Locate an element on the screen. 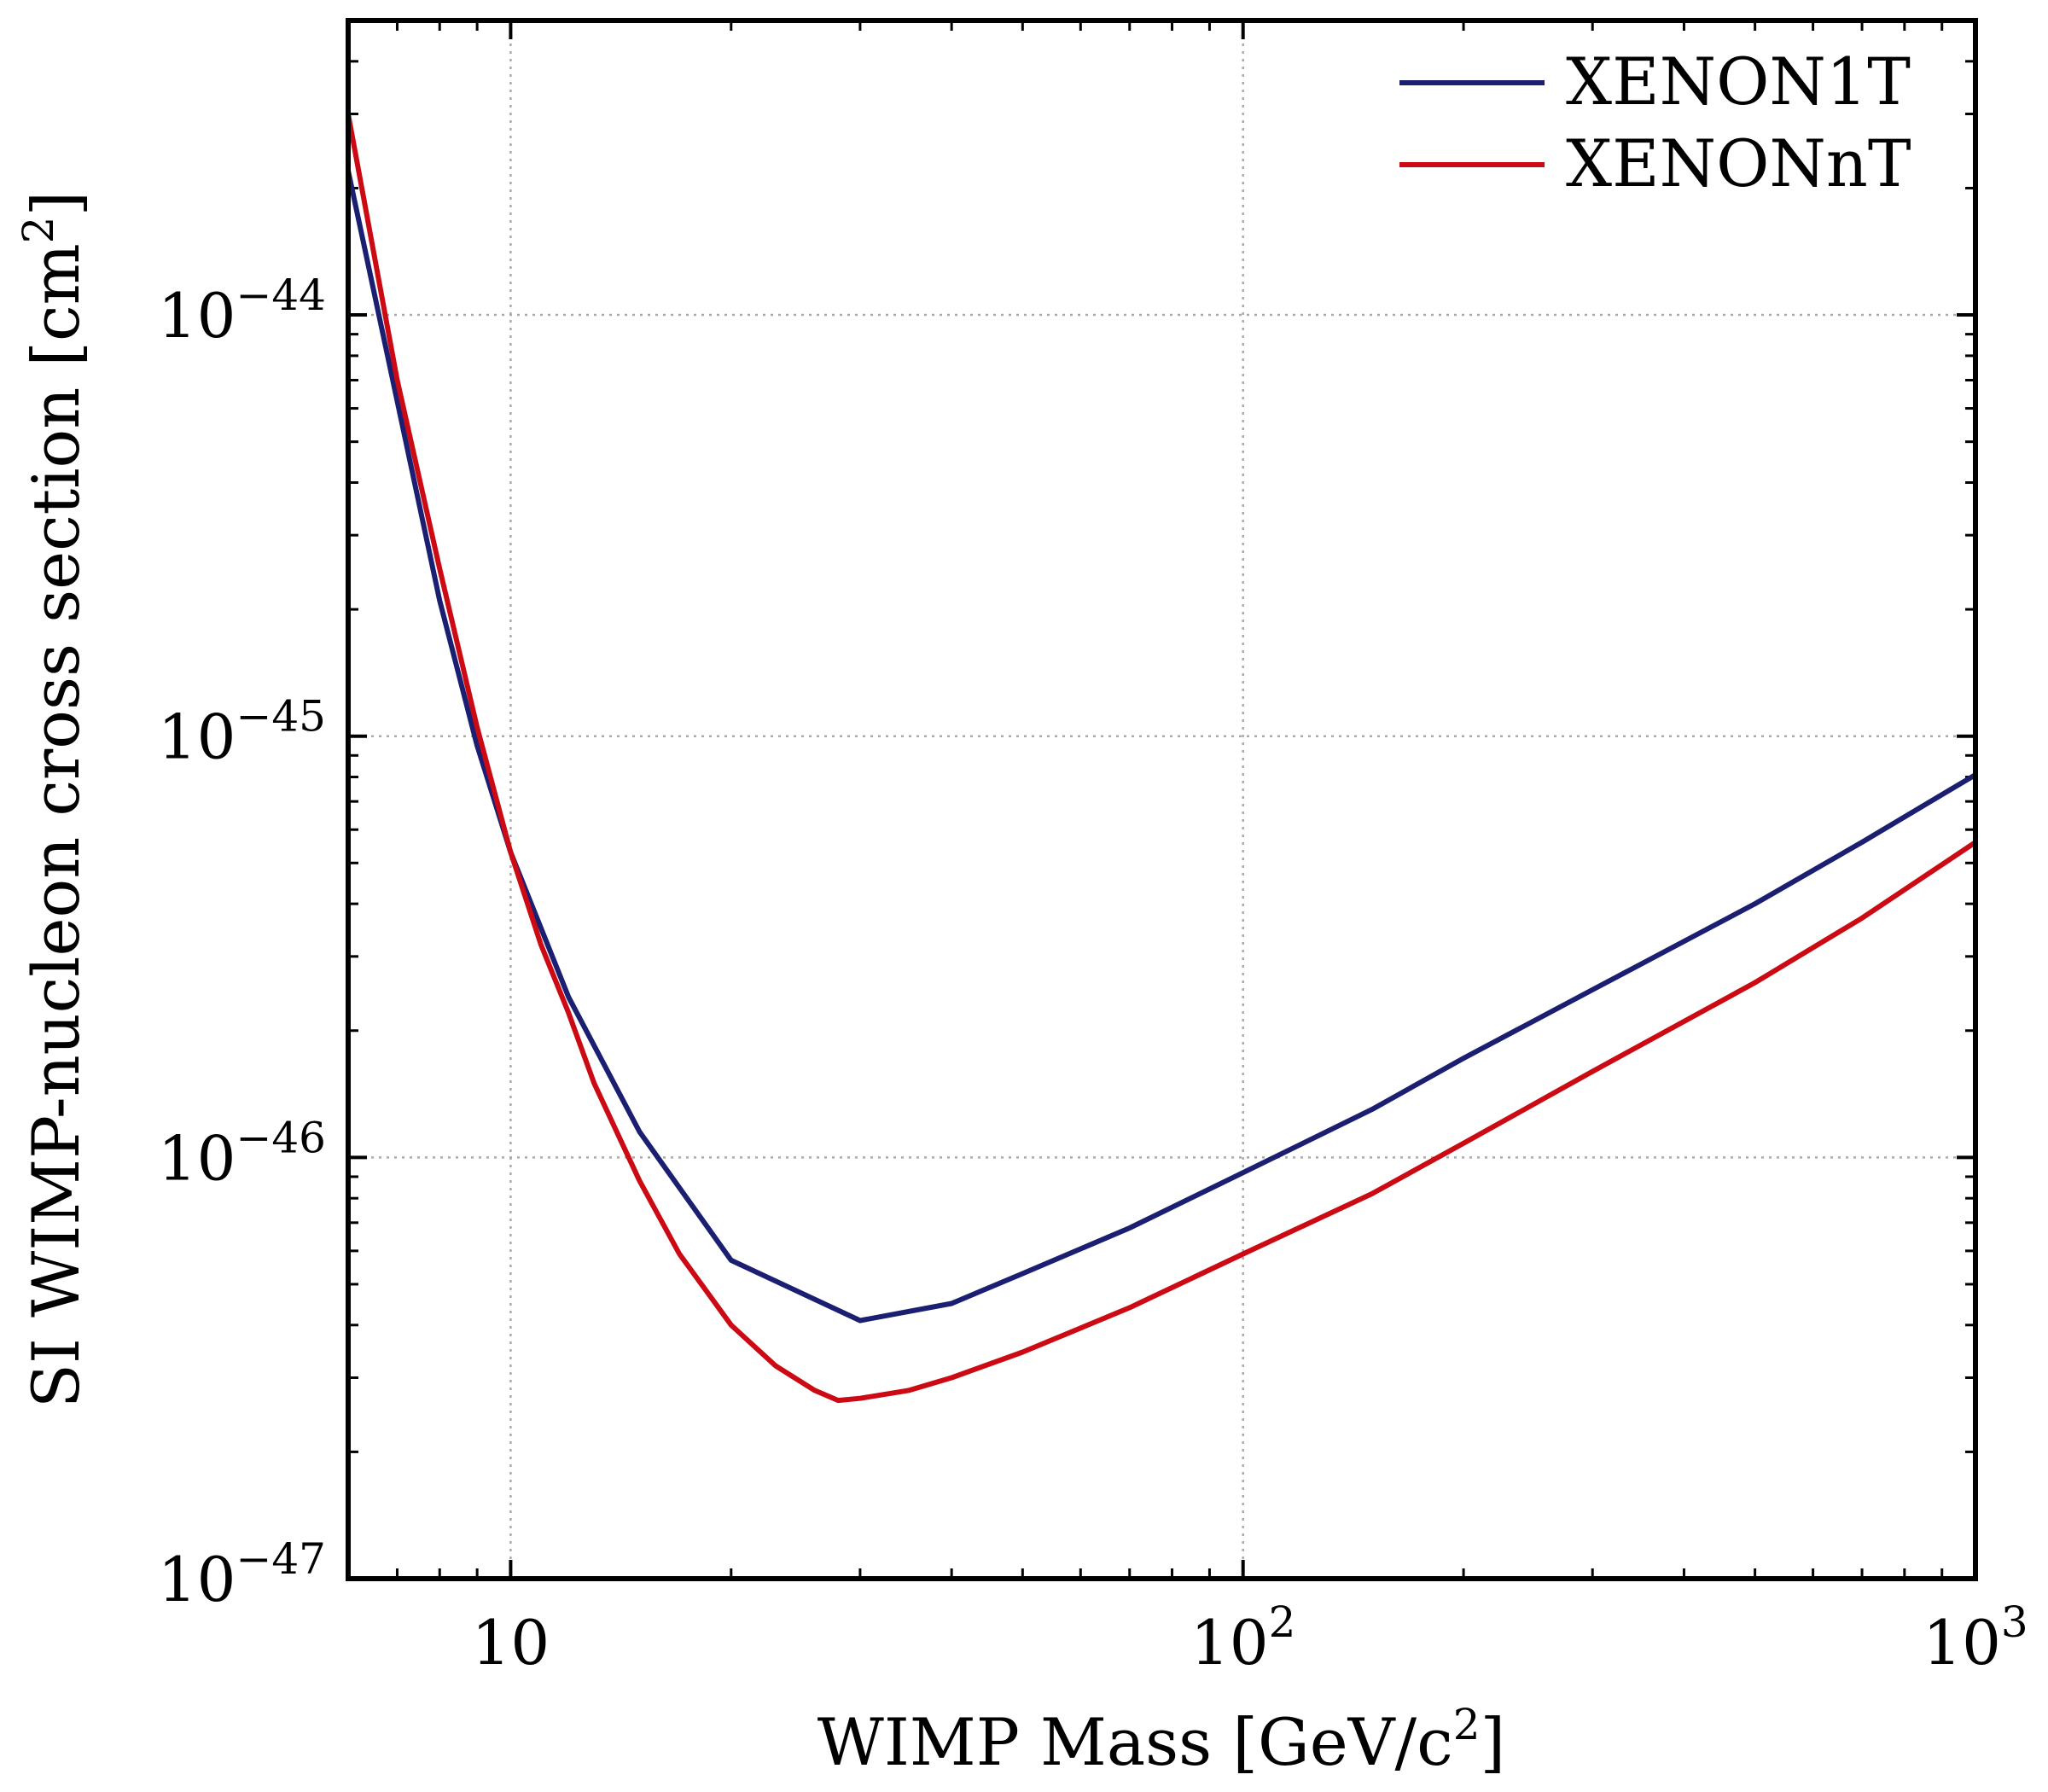 This screenshot has height=1792, width=2048. y-tick-label: 10−44 is located at coordinates (242, 311).